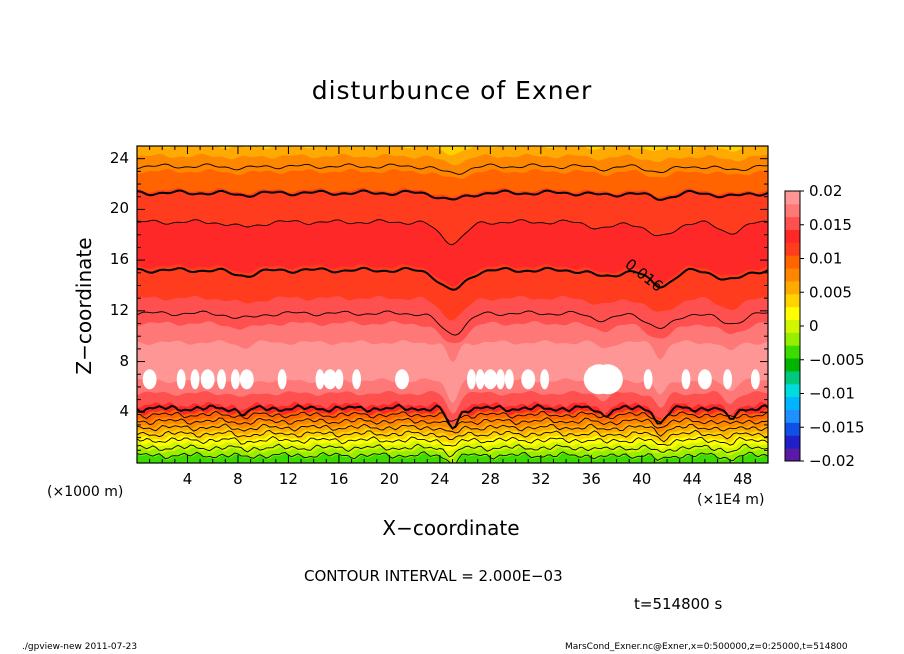 The width and height of the screenshot is (904, 654). What do you see at coordinates (288, 479) in the screenshot?
I see `x-tick-label: 12` at bounding box center [288, 479].